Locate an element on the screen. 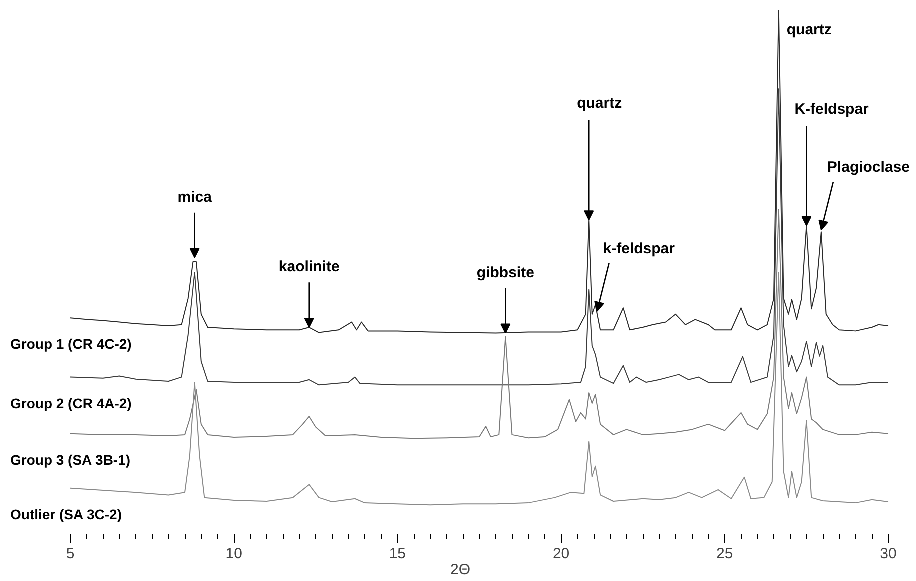 The width and height of the screenshot is (916, 581). annotation: kaolinite is located at coordinates (309, 267).